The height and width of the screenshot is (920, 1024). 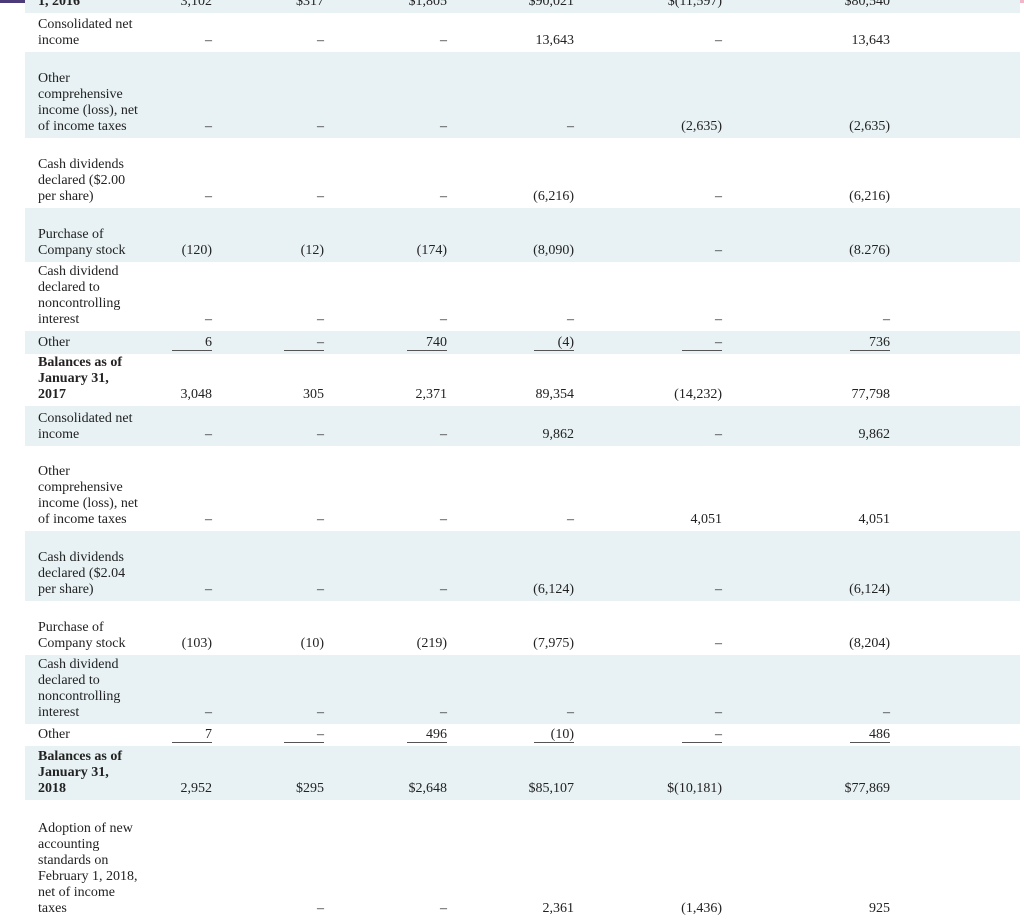 What do you see at coordinates (870, 343) in the screenshot?
I see `underlined-value: 736` at bounding box center [870, 343].